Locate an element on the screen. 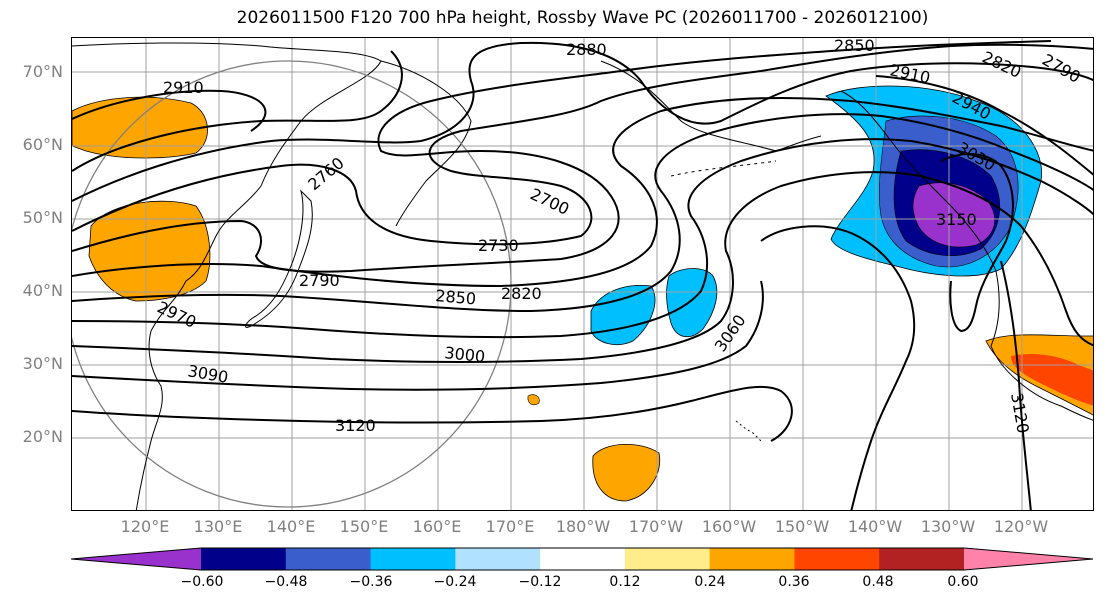  colorbar-tick-label: 0.48 is located at coordinates (878, 582).